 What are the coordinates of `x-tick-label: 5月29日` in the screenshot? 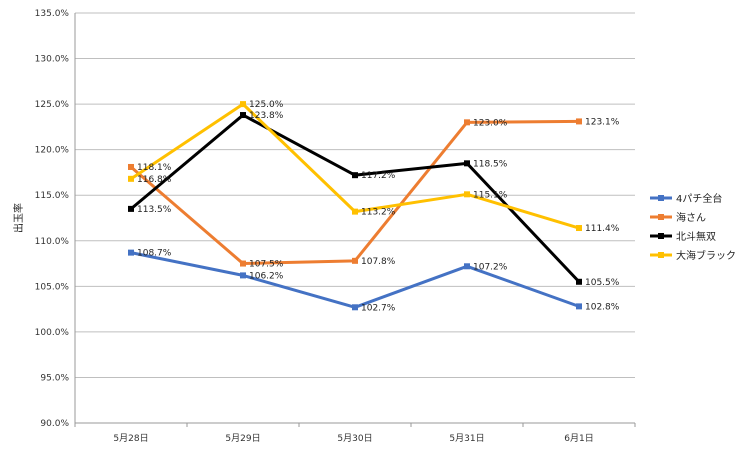 It's located at (242, 438).